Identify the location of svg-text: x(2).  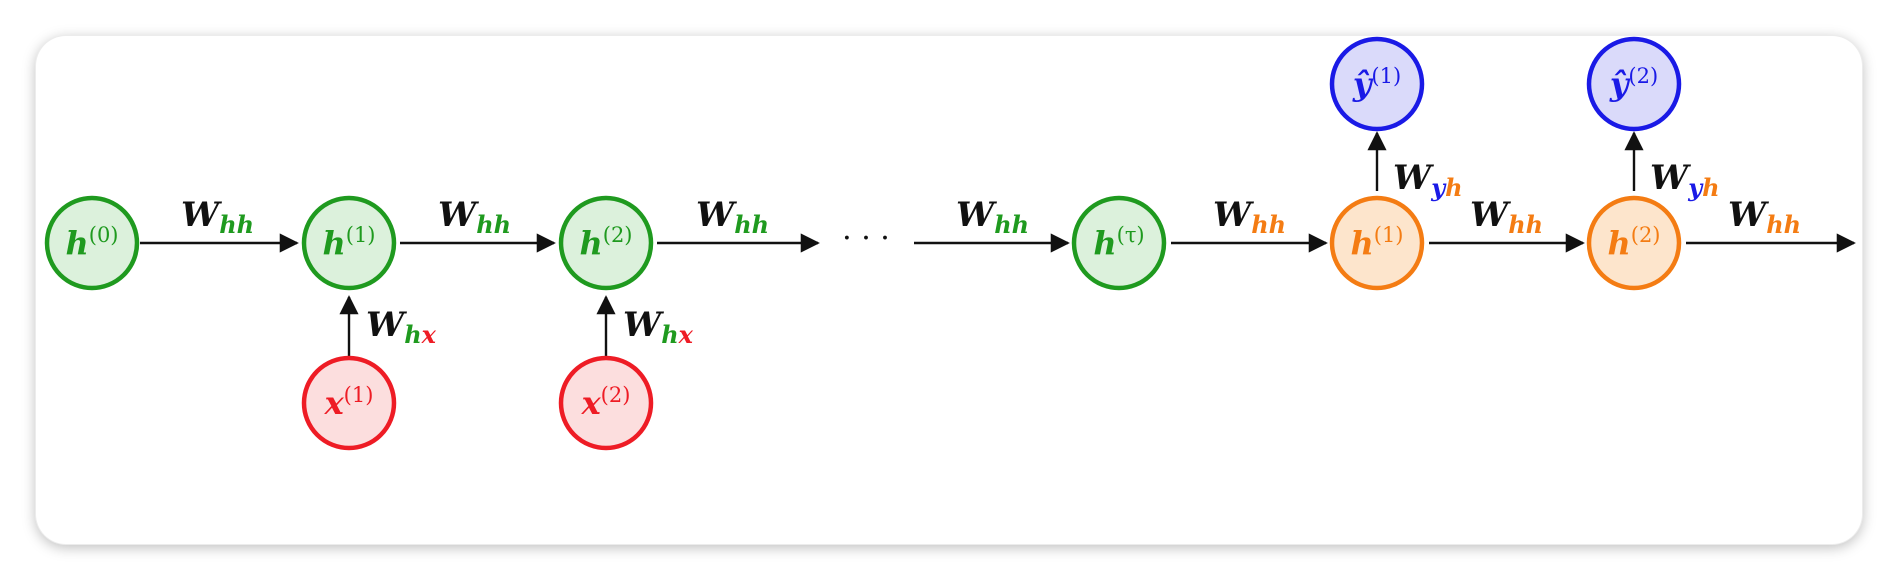
(606, 402).